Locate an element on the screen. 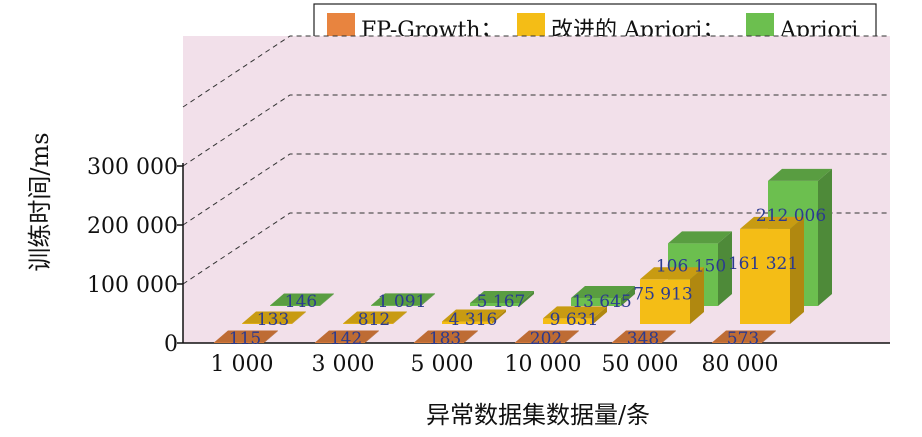  x-axis-title: 异常数据集数据量/条 is located at coordinates (538, 415).